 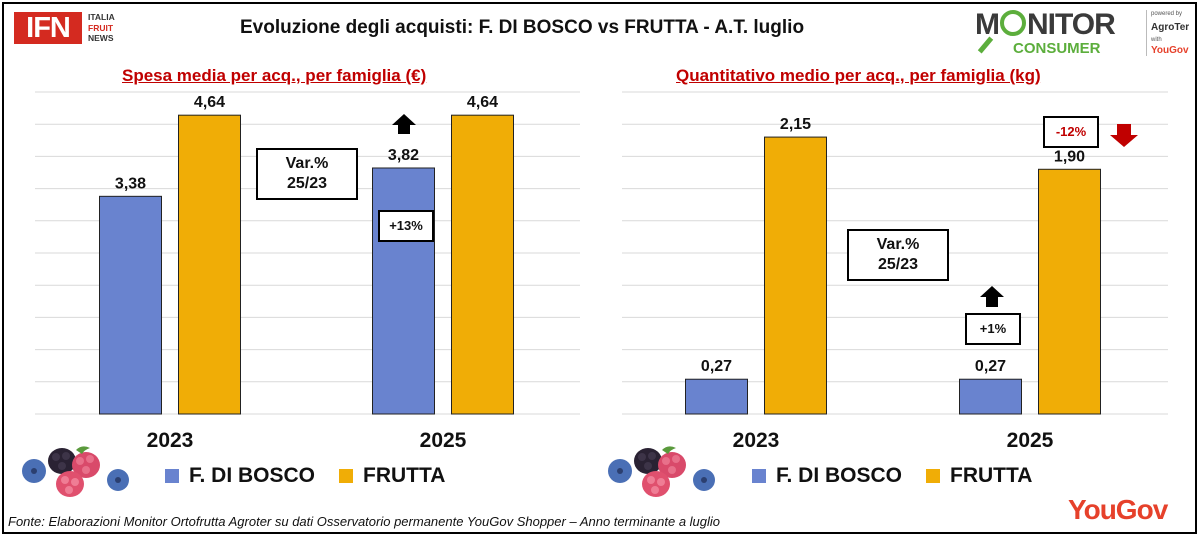 What do you see at coordinates (1156, 40) in the screenshot?
I see `logo-with: with` at bounding box center [1156, 40].